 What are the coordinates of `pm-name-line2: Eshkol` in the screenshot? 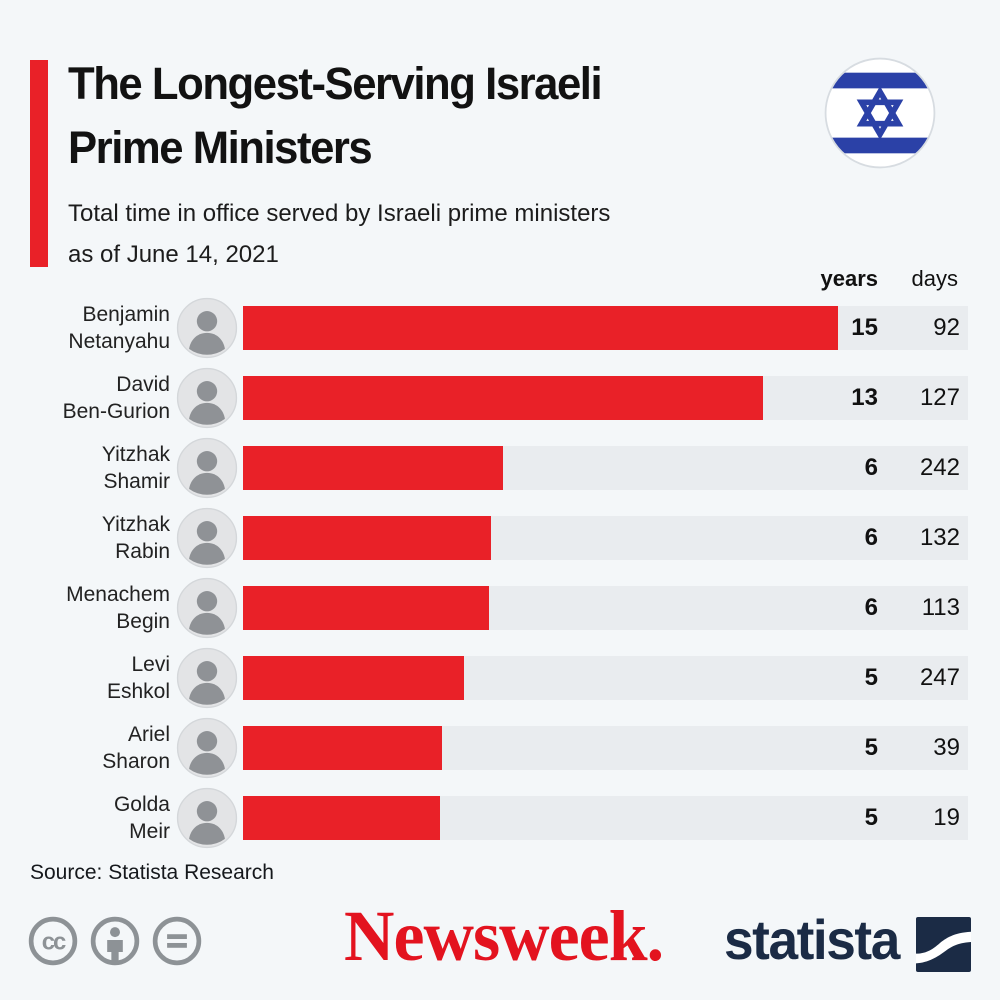 It's located at (138, 691).